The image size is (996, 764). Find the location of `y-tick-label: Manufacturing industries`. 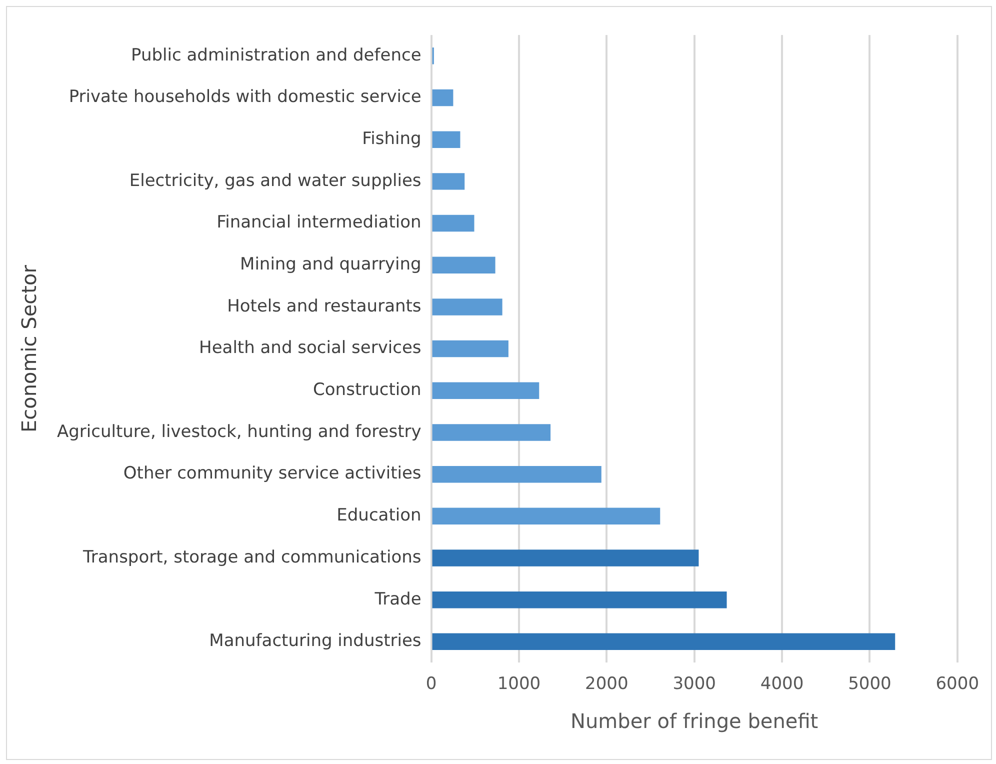

y-tick-label: Manufacturing industries is located at coordinates (315, 641).